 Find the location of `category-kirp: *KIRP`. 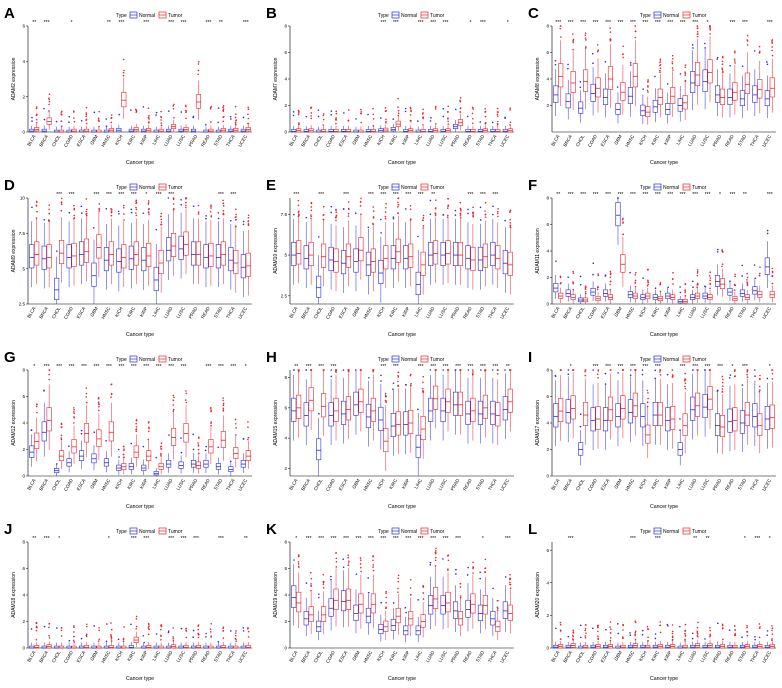

category-kirp: *KIRP is located at coordinates (145, 255).